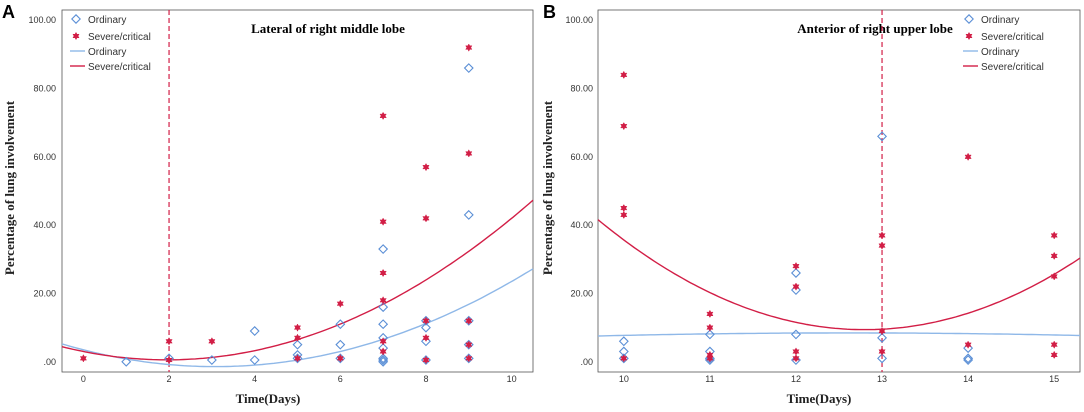 The image size is (1084, 412). Describe the element at coordinates (328, 28) in the screenshot. I see `panel-a-title: Lateral of right middle lobe` at that location.